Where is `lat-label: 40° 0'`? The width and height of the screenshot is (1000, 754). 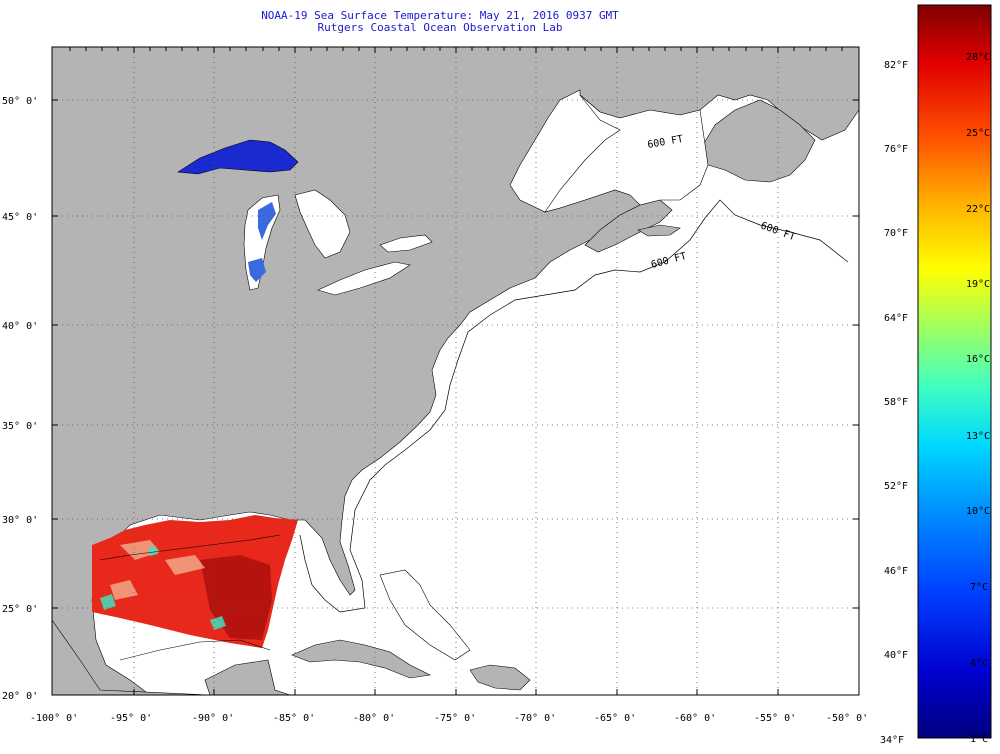
lat-label: 40° 0' is located at coordinates (20, 326).